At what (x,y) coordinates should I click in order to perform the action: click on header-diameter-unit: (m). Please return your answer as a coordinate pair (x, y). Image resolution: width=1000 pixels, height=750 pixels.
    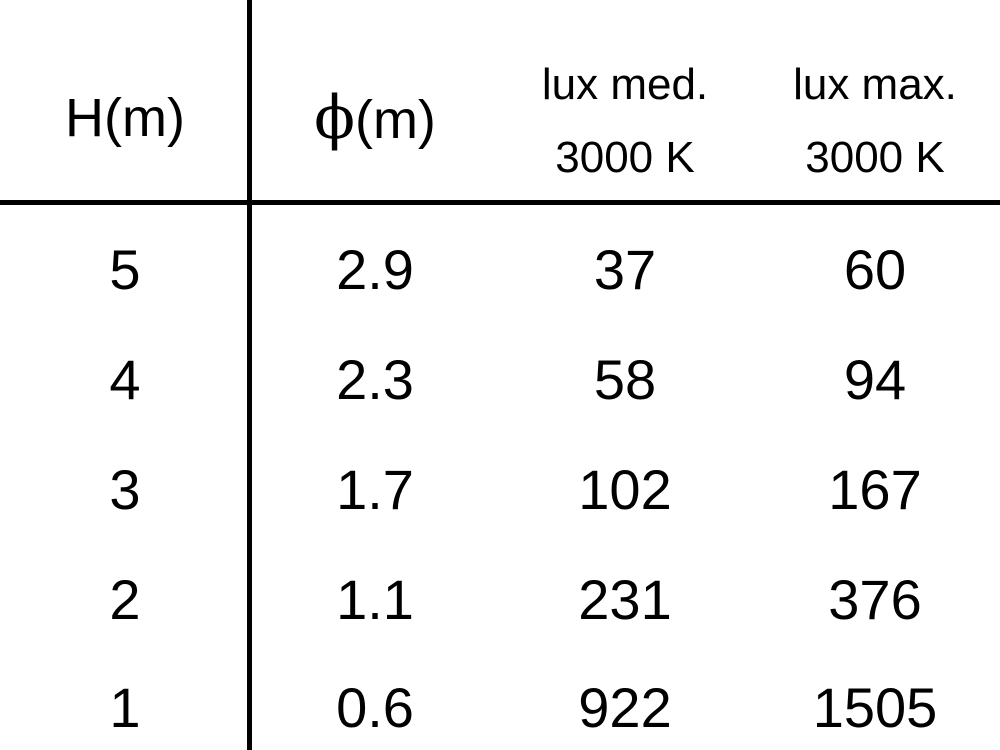
    Looking at the image, I should click on (395, 120).